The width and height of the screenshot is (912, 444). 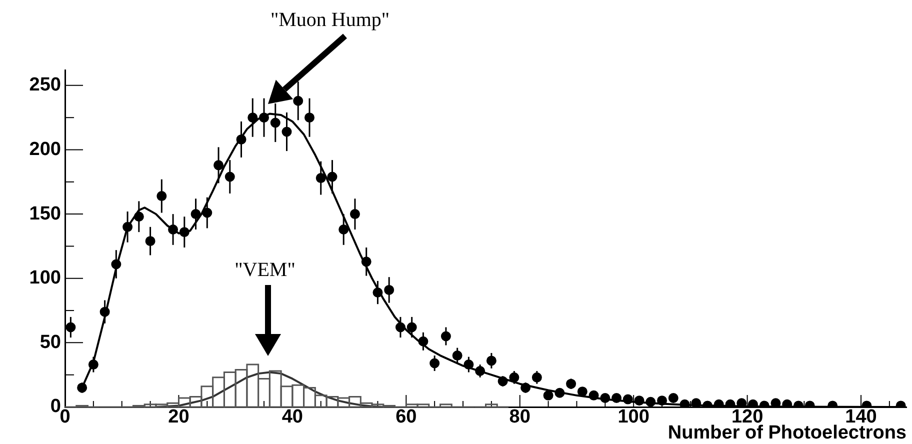 I want to click on y-tick-label: 150, so click(x=45, y=213).